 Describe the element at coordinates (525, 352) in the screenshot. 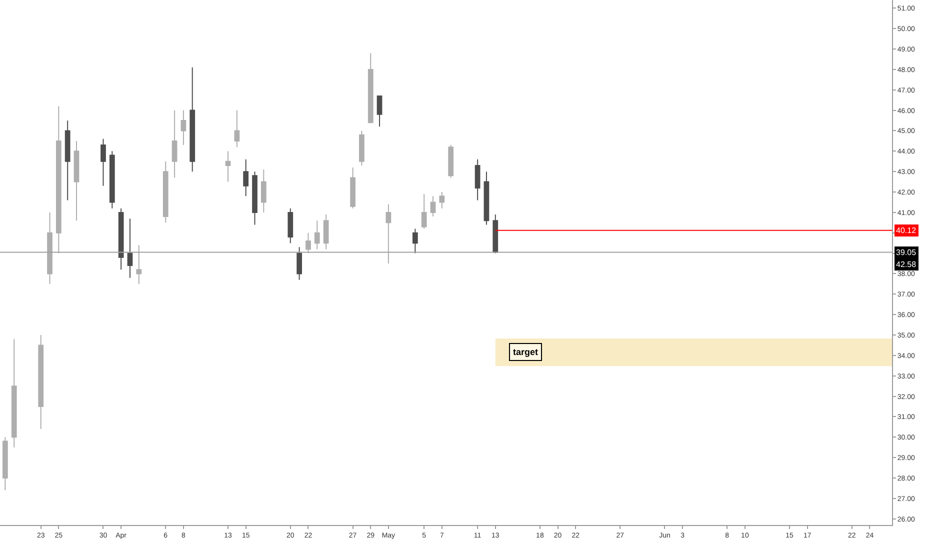

I see `band-label: target` at that location.